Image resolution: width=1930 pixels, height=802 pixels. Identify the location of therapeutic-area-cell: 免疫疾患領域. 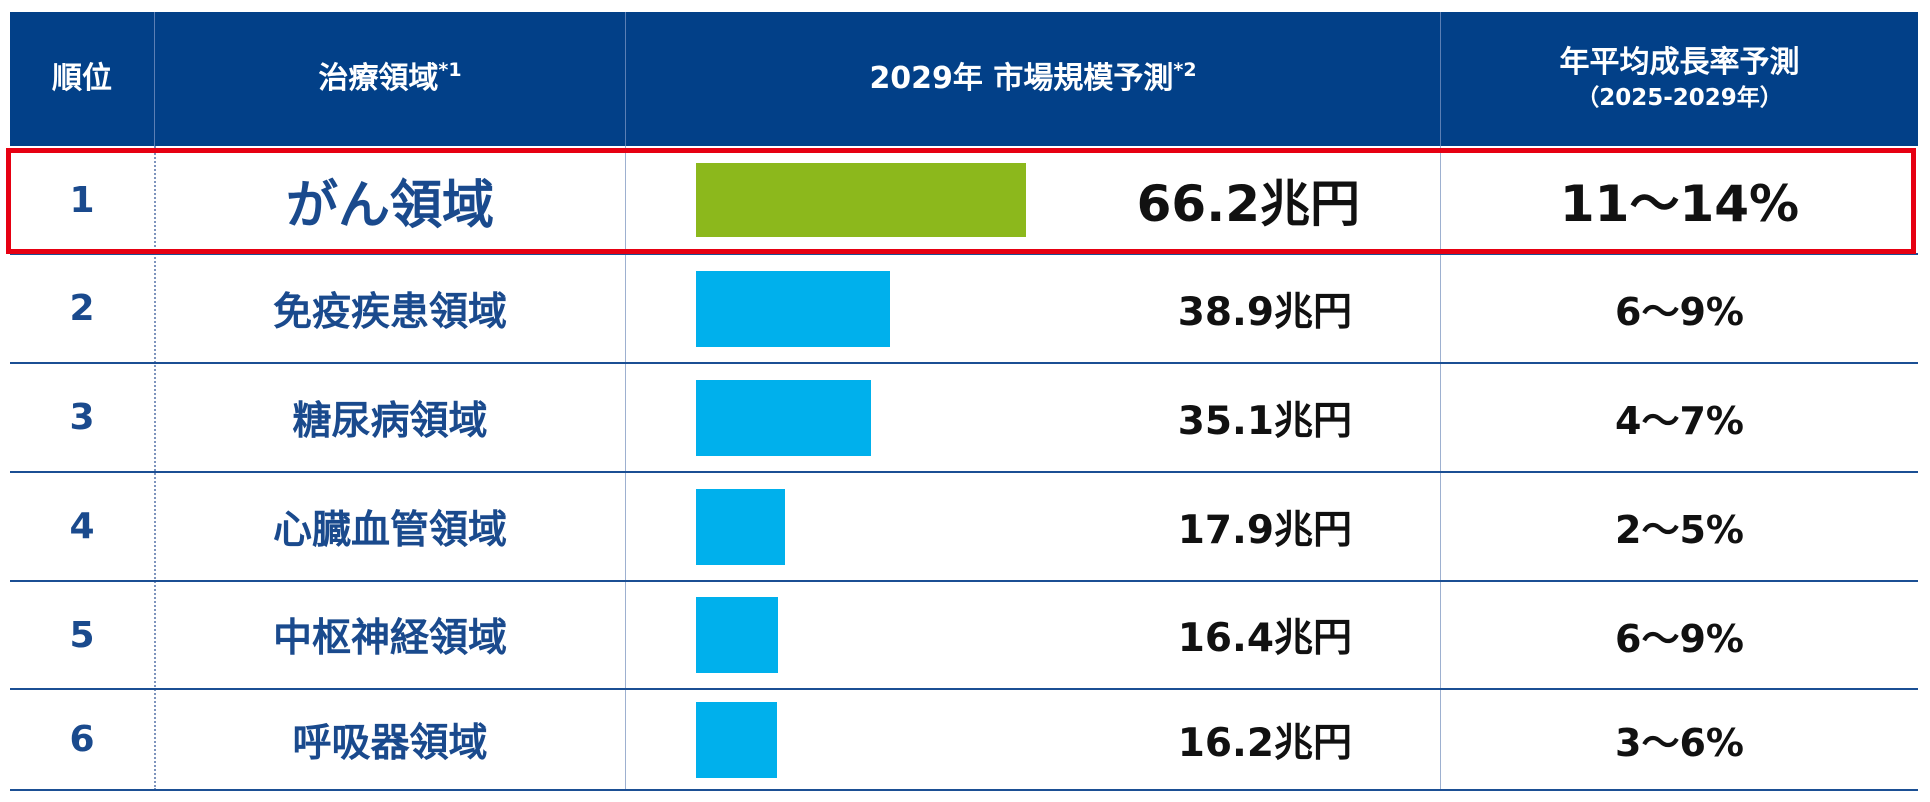
(389, 312).